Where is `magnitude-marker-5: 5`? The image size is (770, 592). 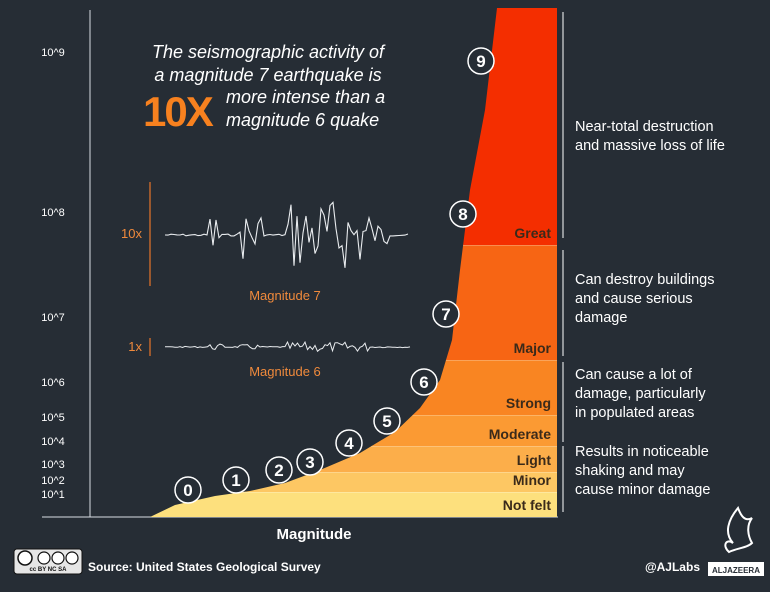
magnitude-marker-5: 5 is located at coordinates (387, 421).